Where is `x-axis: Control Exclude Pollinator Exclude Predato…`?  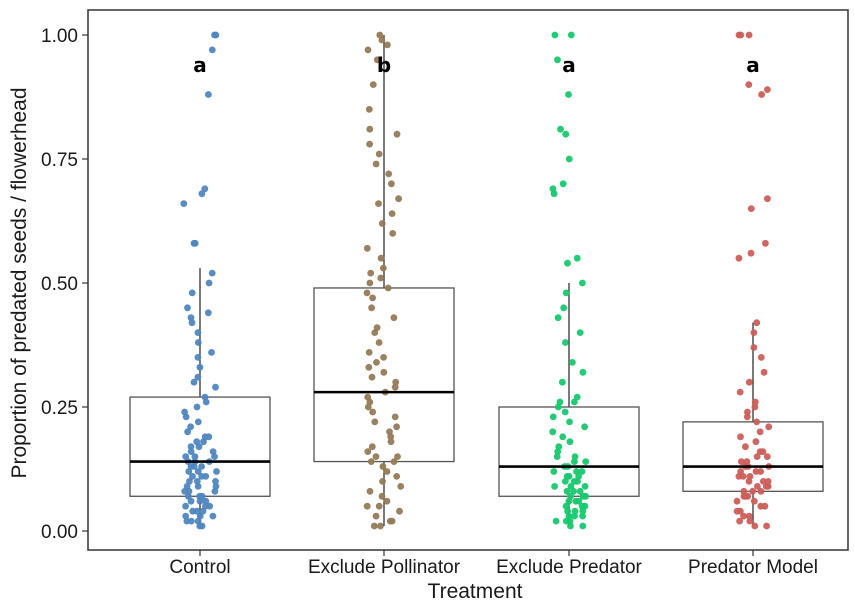 x-axis: Control Exclude Pollinator Exclude Predato… is located at coordinates (493, 564).